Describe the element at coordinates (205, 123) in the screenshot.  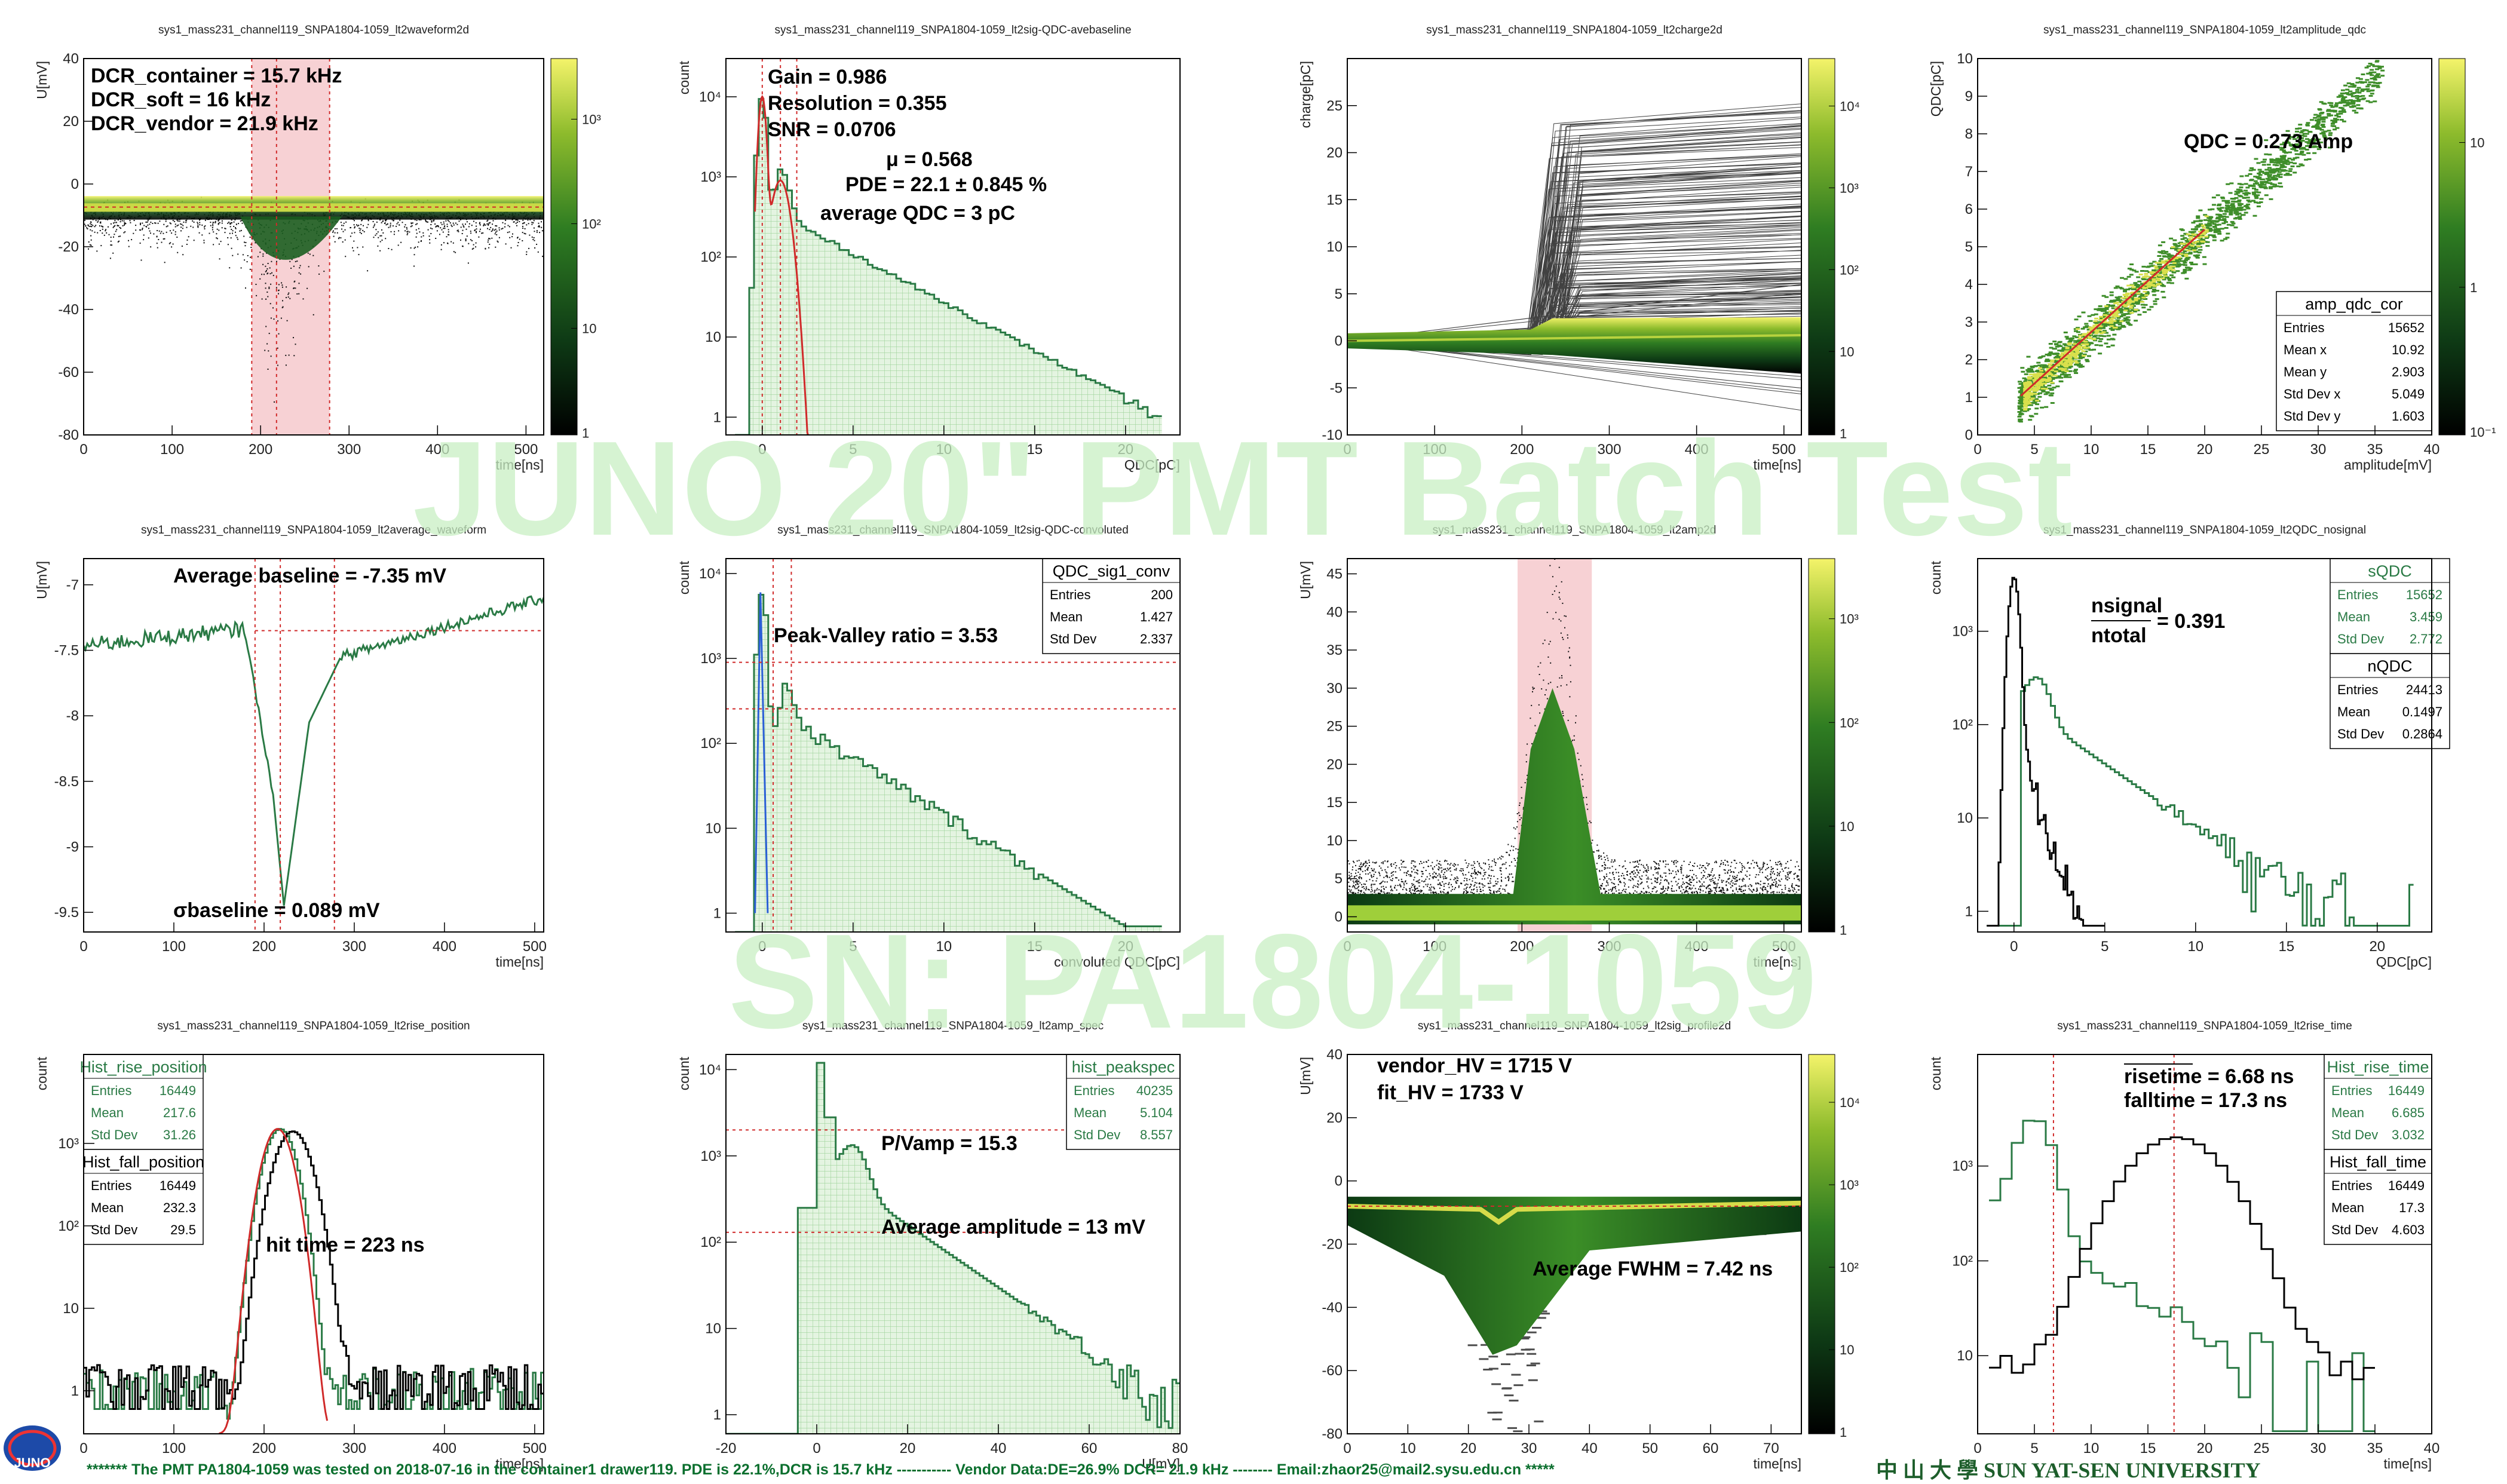
I see `annotation: DCR_vendor = 21.9 kHz` at that location.